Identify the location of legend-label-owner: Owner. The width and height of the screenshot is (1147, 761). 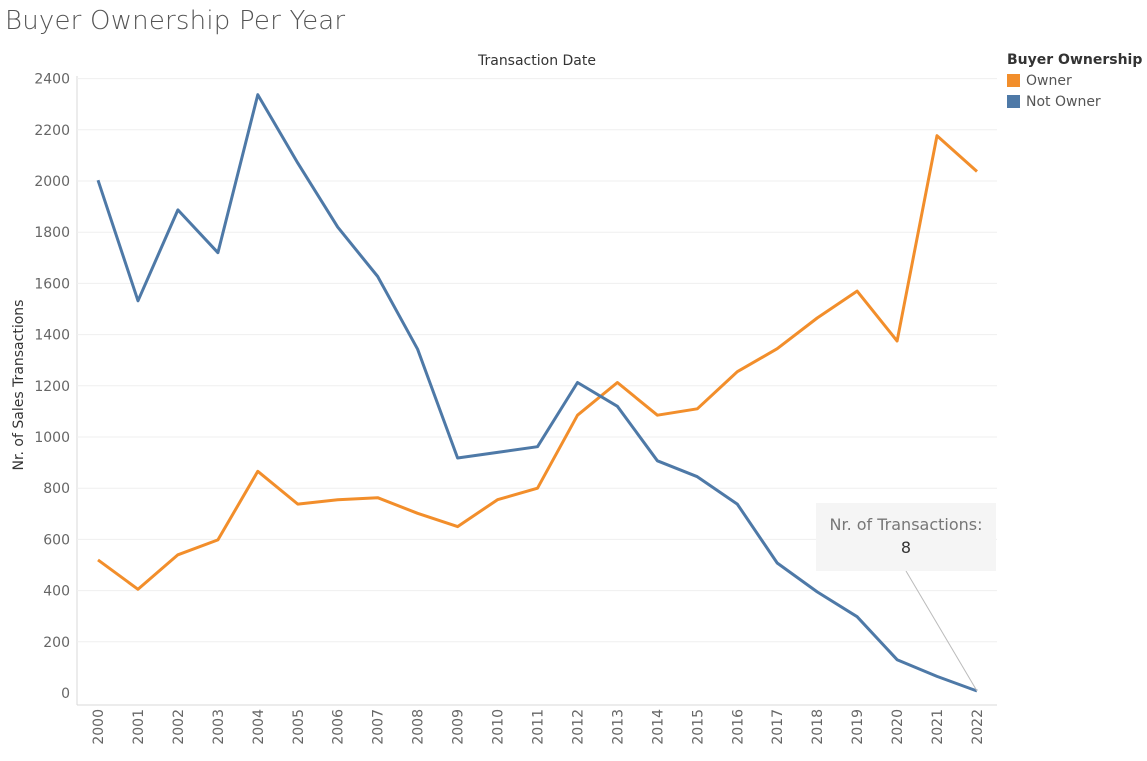
(1049, 80).